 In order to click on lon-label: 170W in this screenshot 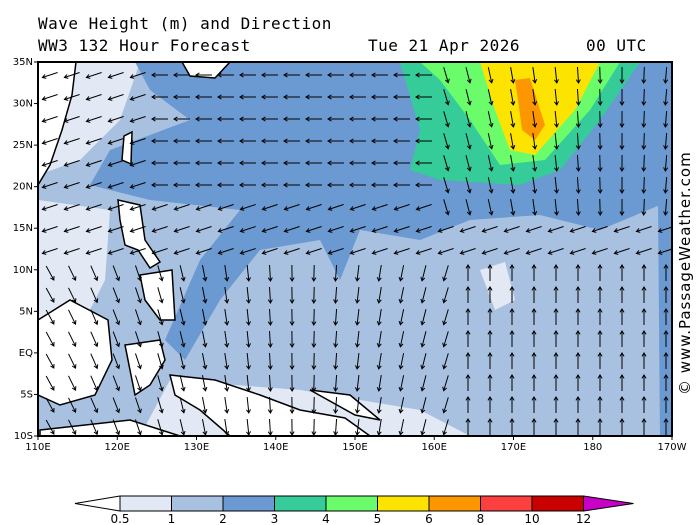, I will do `click(672, 447)`.